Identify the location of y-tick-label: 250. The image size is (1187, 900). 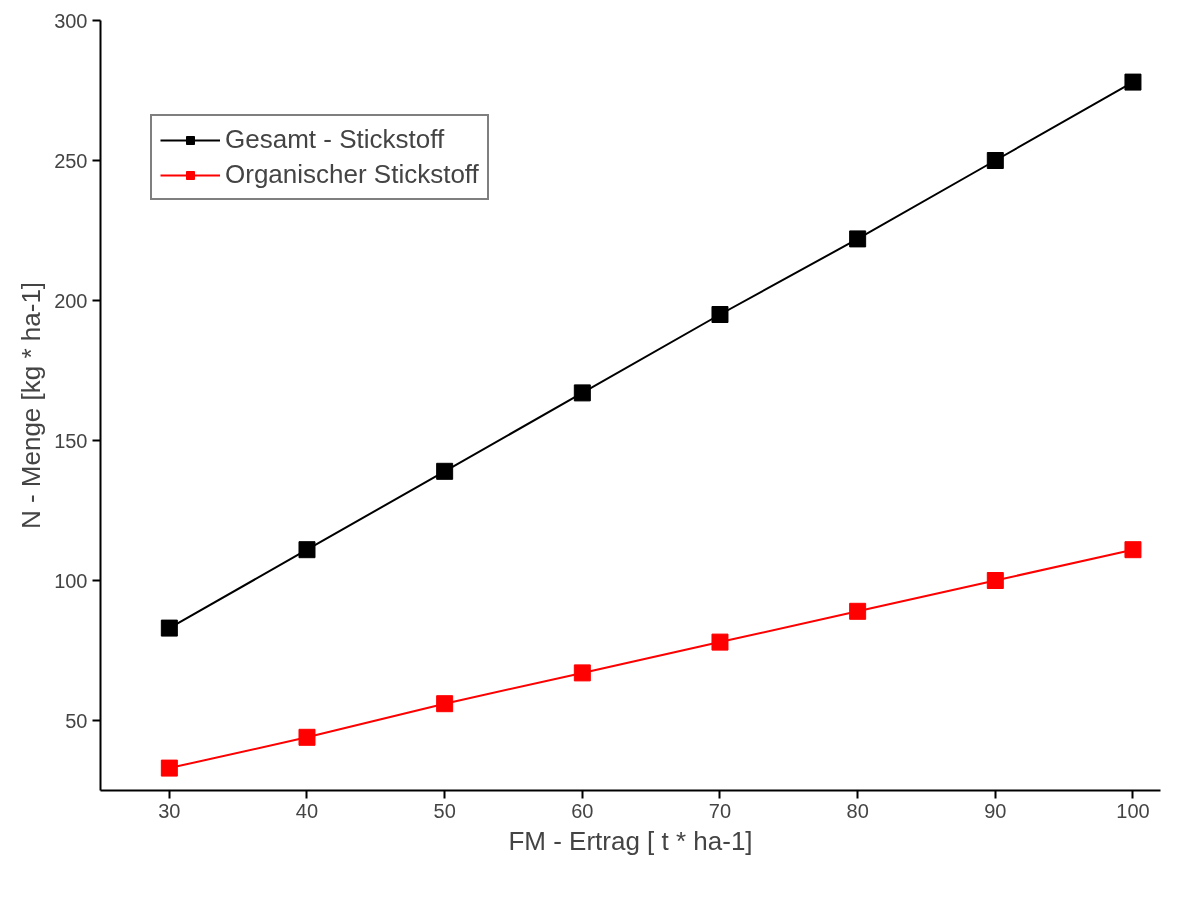
(71, 160).